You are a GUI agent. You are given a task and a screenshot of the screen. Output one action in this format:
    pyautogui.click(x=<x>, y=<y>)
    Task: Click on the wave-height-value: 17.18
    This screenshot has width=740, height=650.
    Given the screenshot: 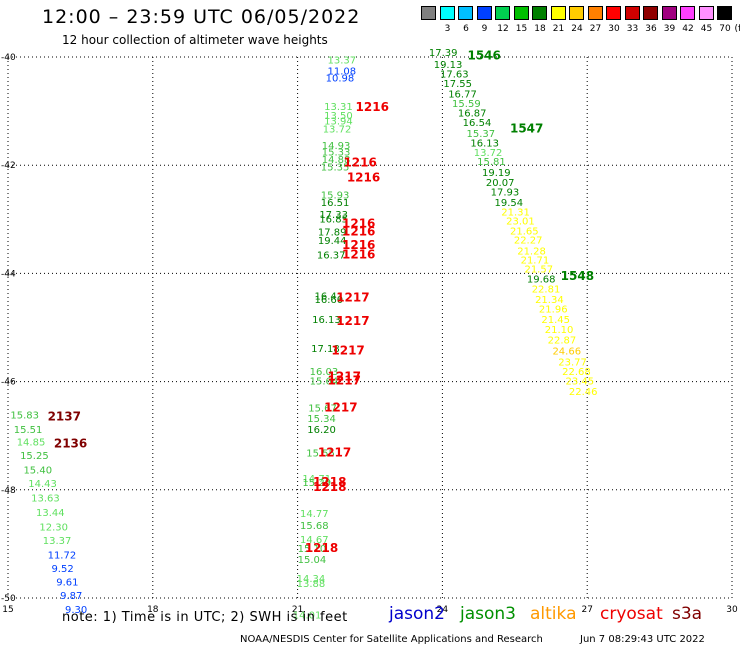 What is the action you would take?
    pyautogui.click(x=325, y=349)
    